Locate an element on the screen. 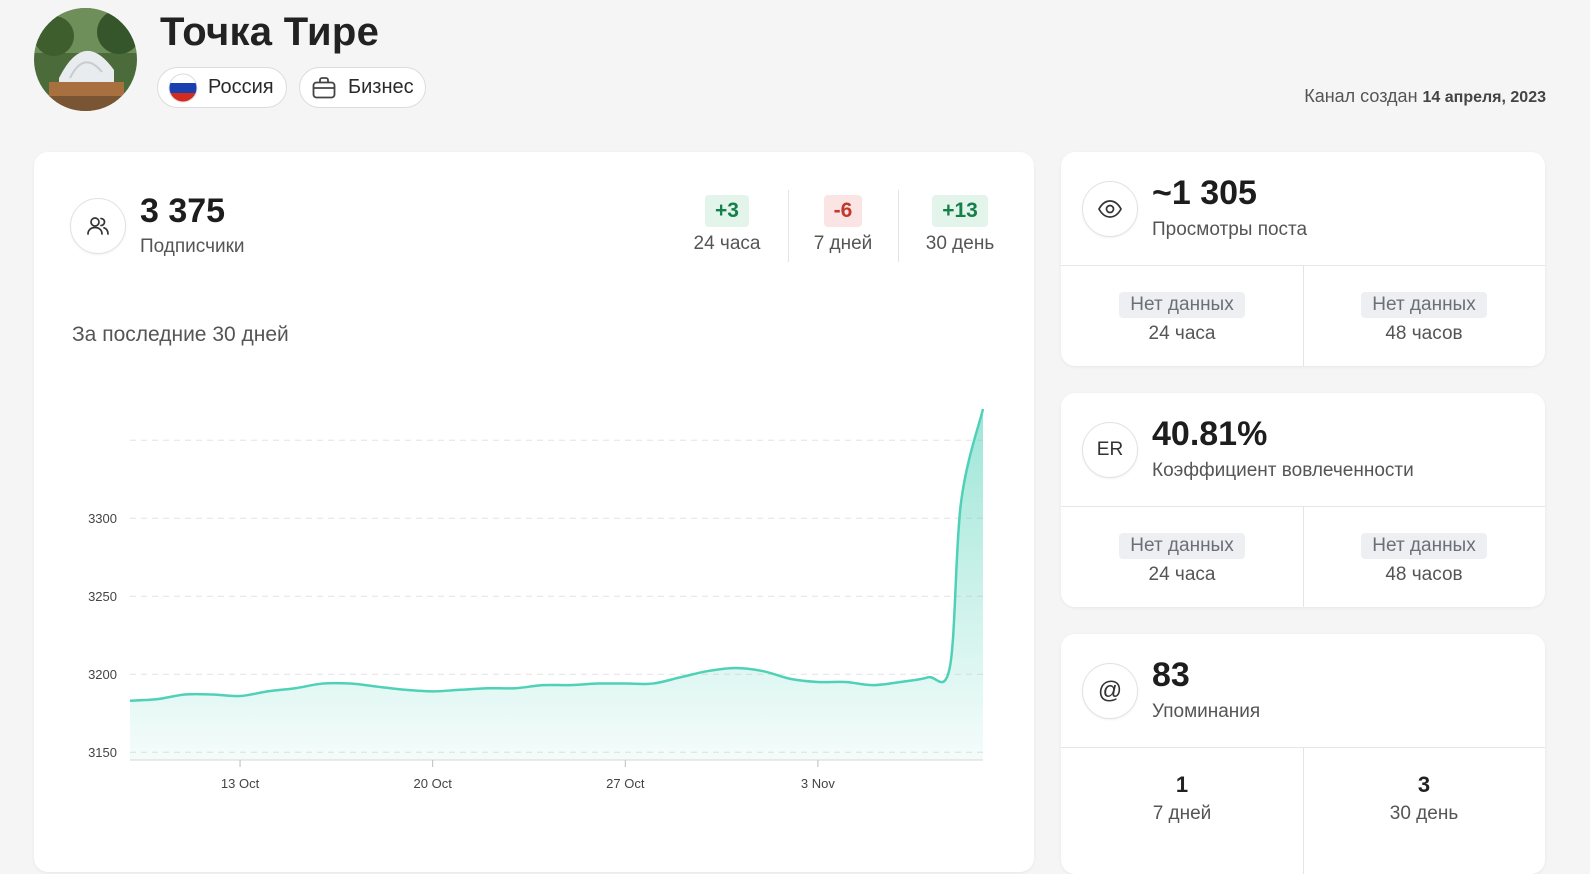  y-tick-label: 3200 is located at coordinates (102, 674).